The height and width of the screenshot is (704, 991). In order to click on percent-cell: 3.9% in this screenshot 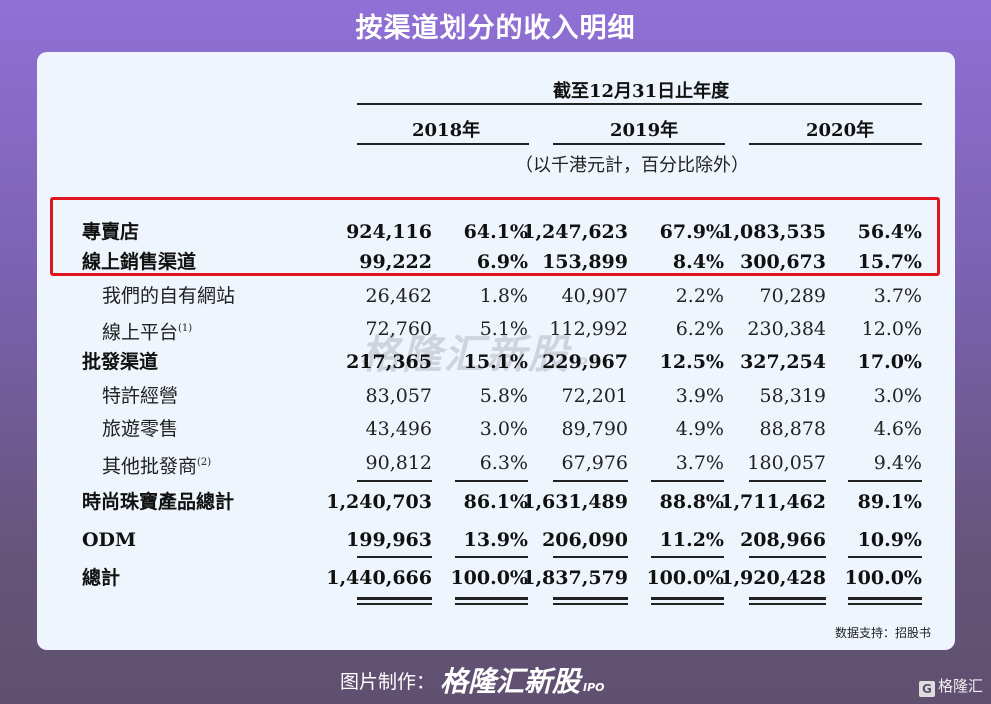, I will do `click(699, 396)`.